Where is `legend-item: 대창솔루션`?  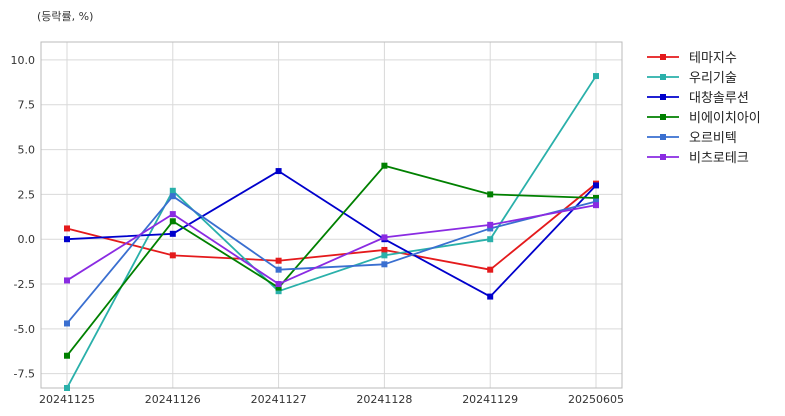
legend-item: 대창솔루션 is located at coordinates (698, 98).